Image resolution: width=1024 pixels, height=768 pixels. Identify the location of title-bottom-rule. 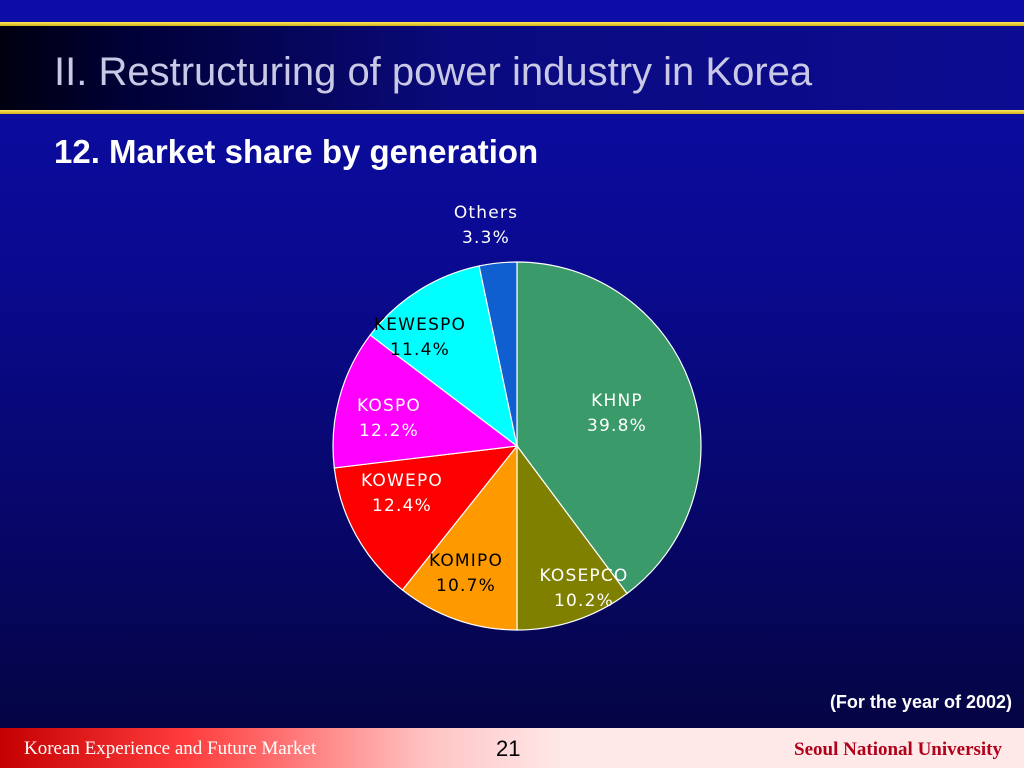
(512, 112).